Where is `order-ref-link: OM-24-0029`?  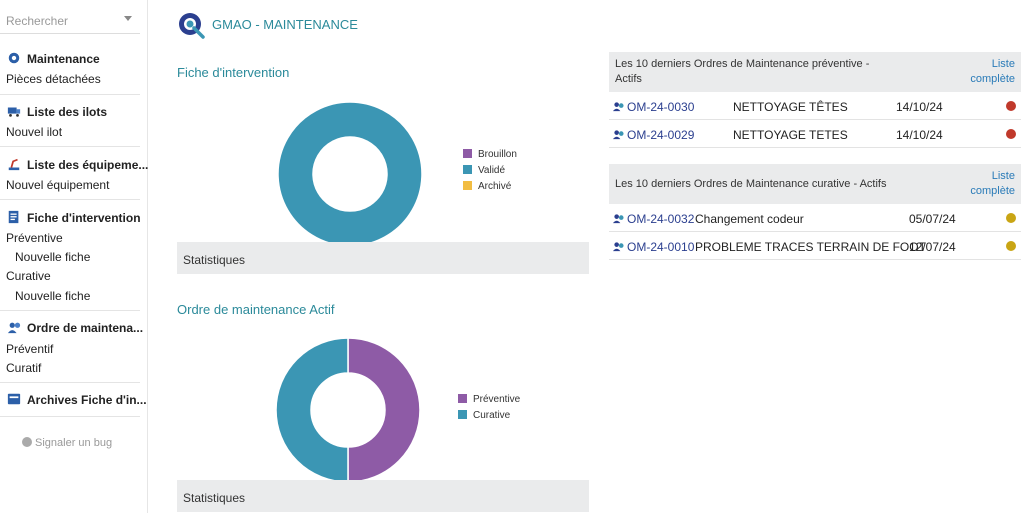
order-ref-link: OM-24-0029 is located at coordinates (653, 135).